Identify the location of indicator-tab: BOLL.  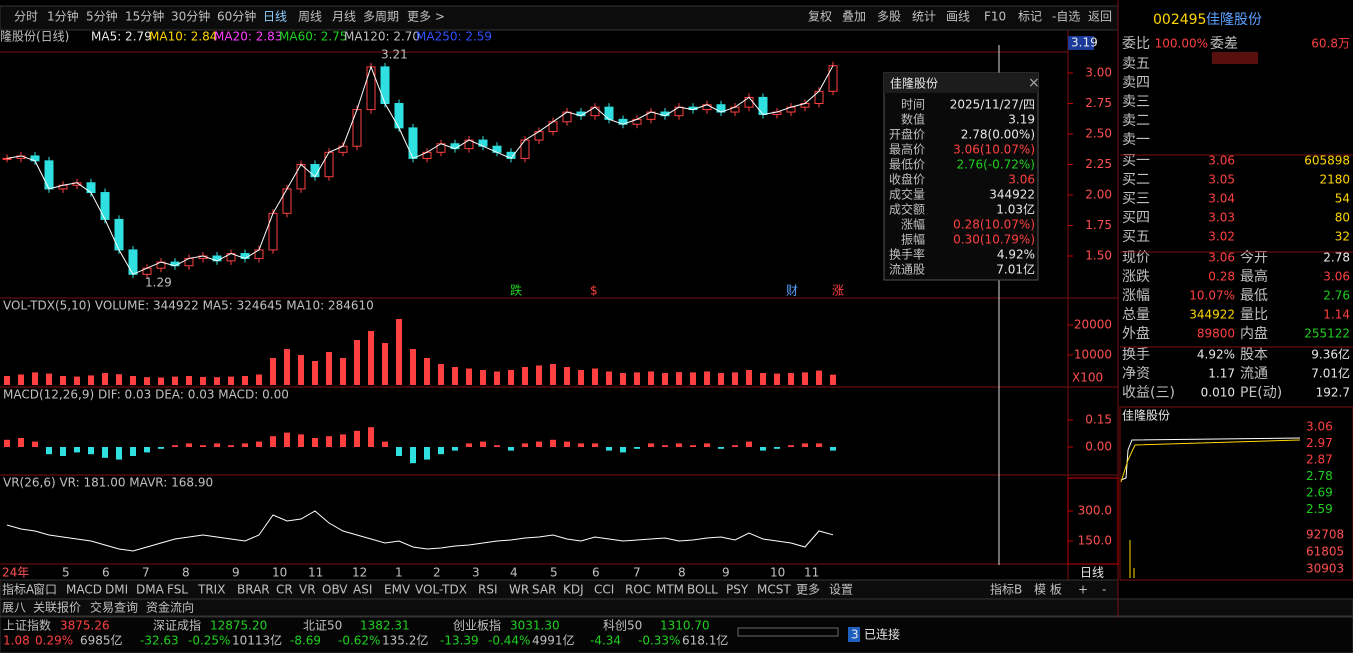
(702, 590).